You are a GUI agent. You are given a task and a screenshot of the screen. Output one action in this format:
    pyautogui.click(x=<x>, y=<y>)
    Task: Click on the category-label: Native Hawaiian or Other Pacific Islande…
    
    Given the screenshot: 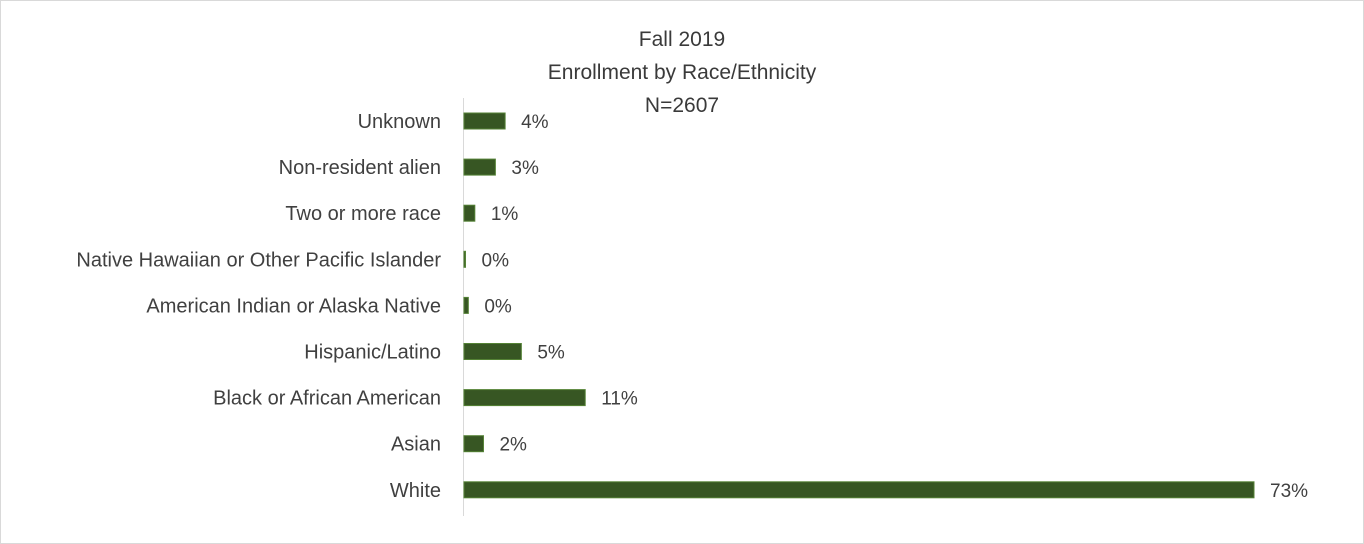 What is the action you would take?
    pyautogui.click(x=258, y=260)
    